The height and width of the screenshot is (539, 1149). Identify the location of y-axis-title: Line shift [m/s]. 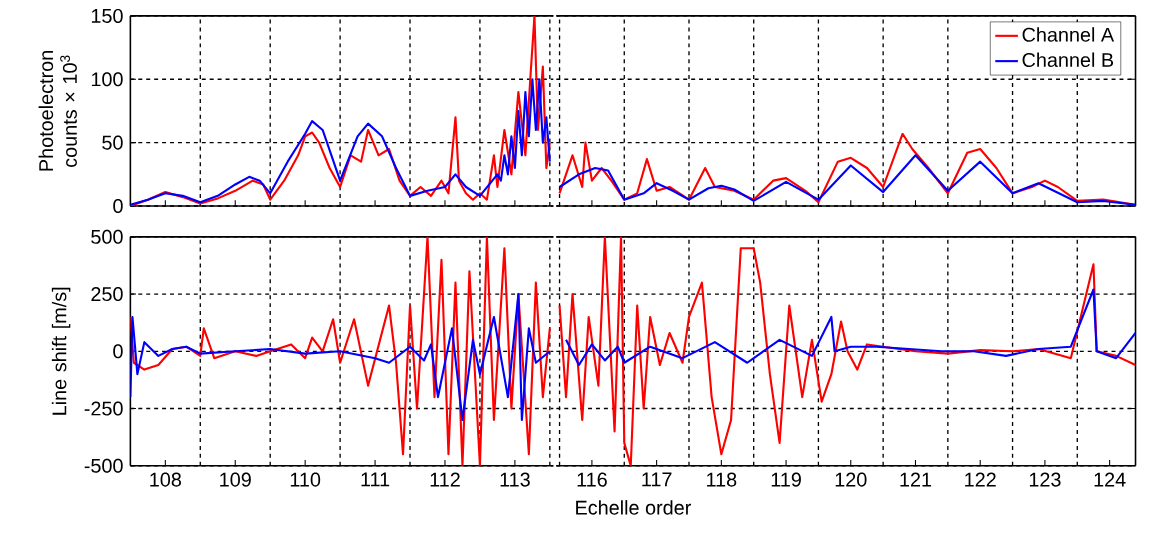
(61, 351).